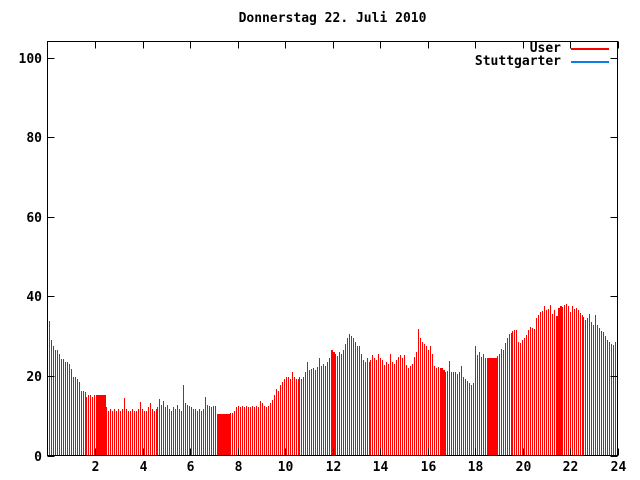  I want to click on y-tick-label: 60, so click(34, 218).